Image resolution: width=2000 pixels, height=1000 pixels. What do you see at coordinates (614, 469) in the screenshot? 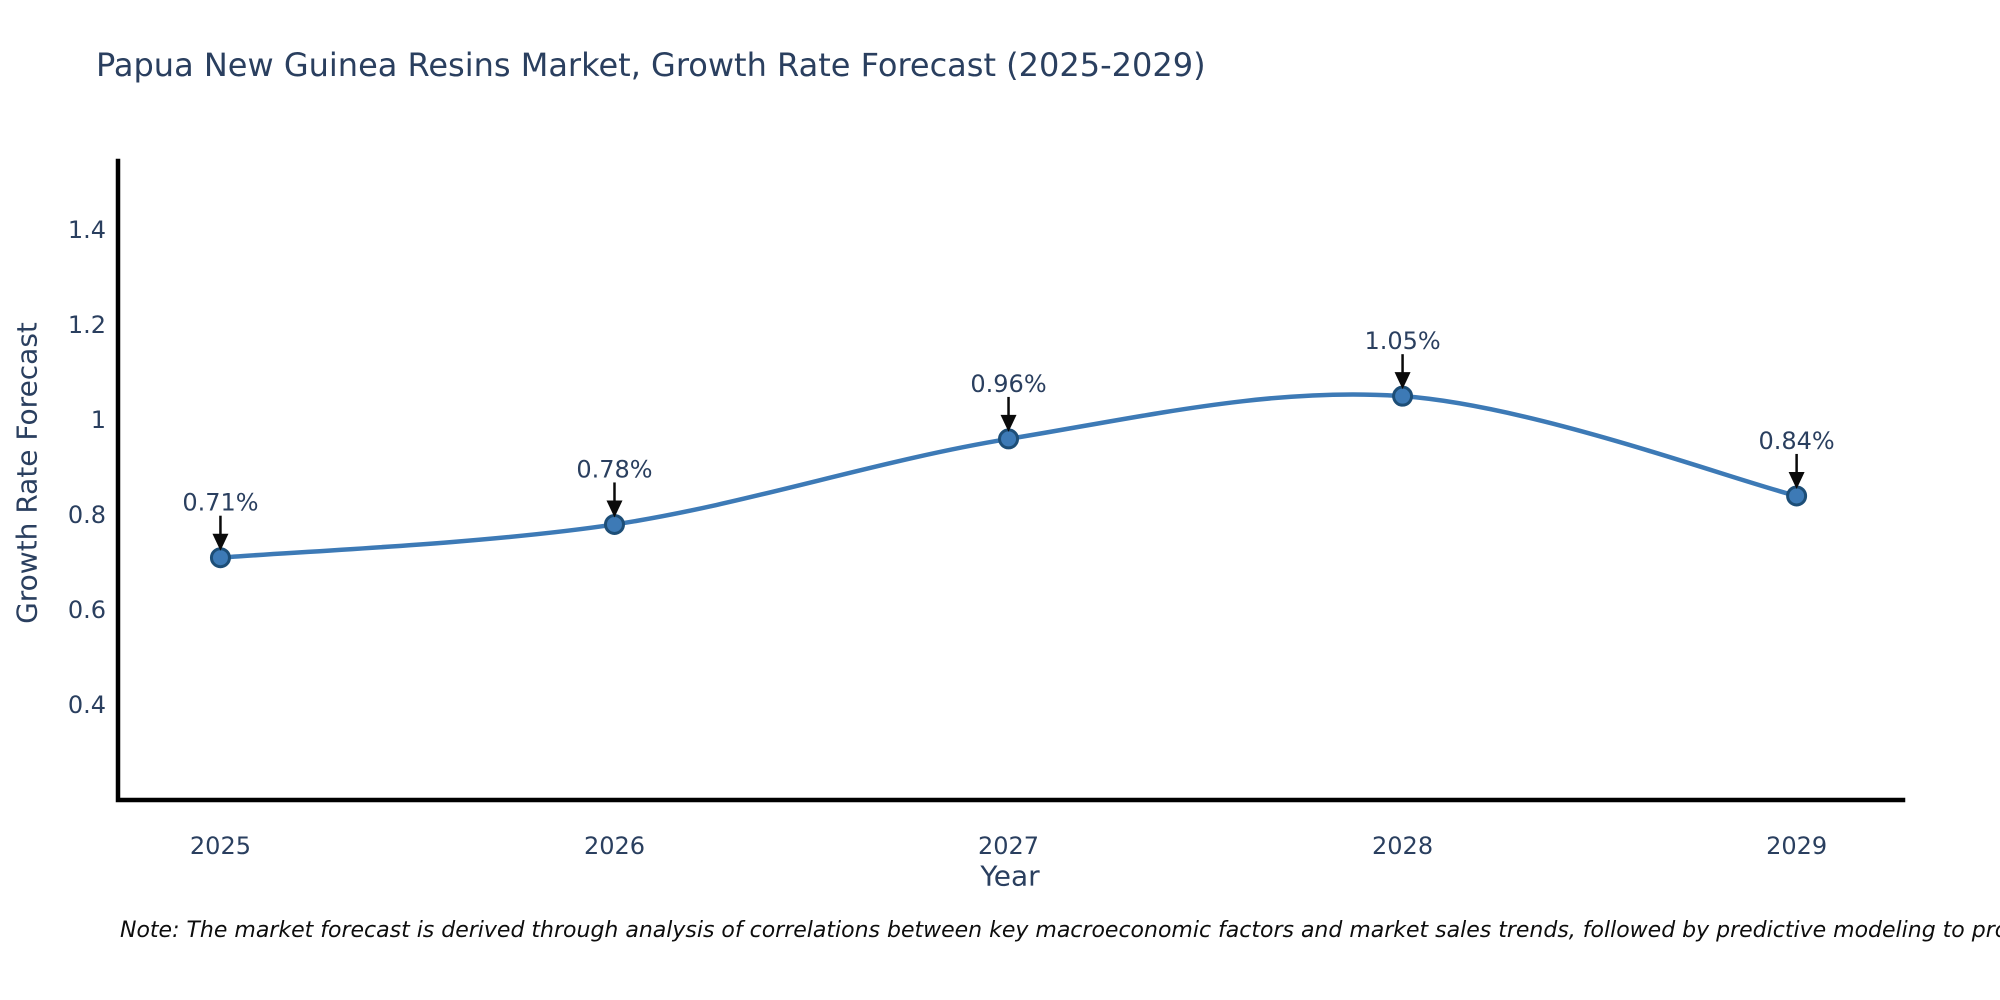
I see `point-value-label: 0.78%` at bounding box center [614, 469].